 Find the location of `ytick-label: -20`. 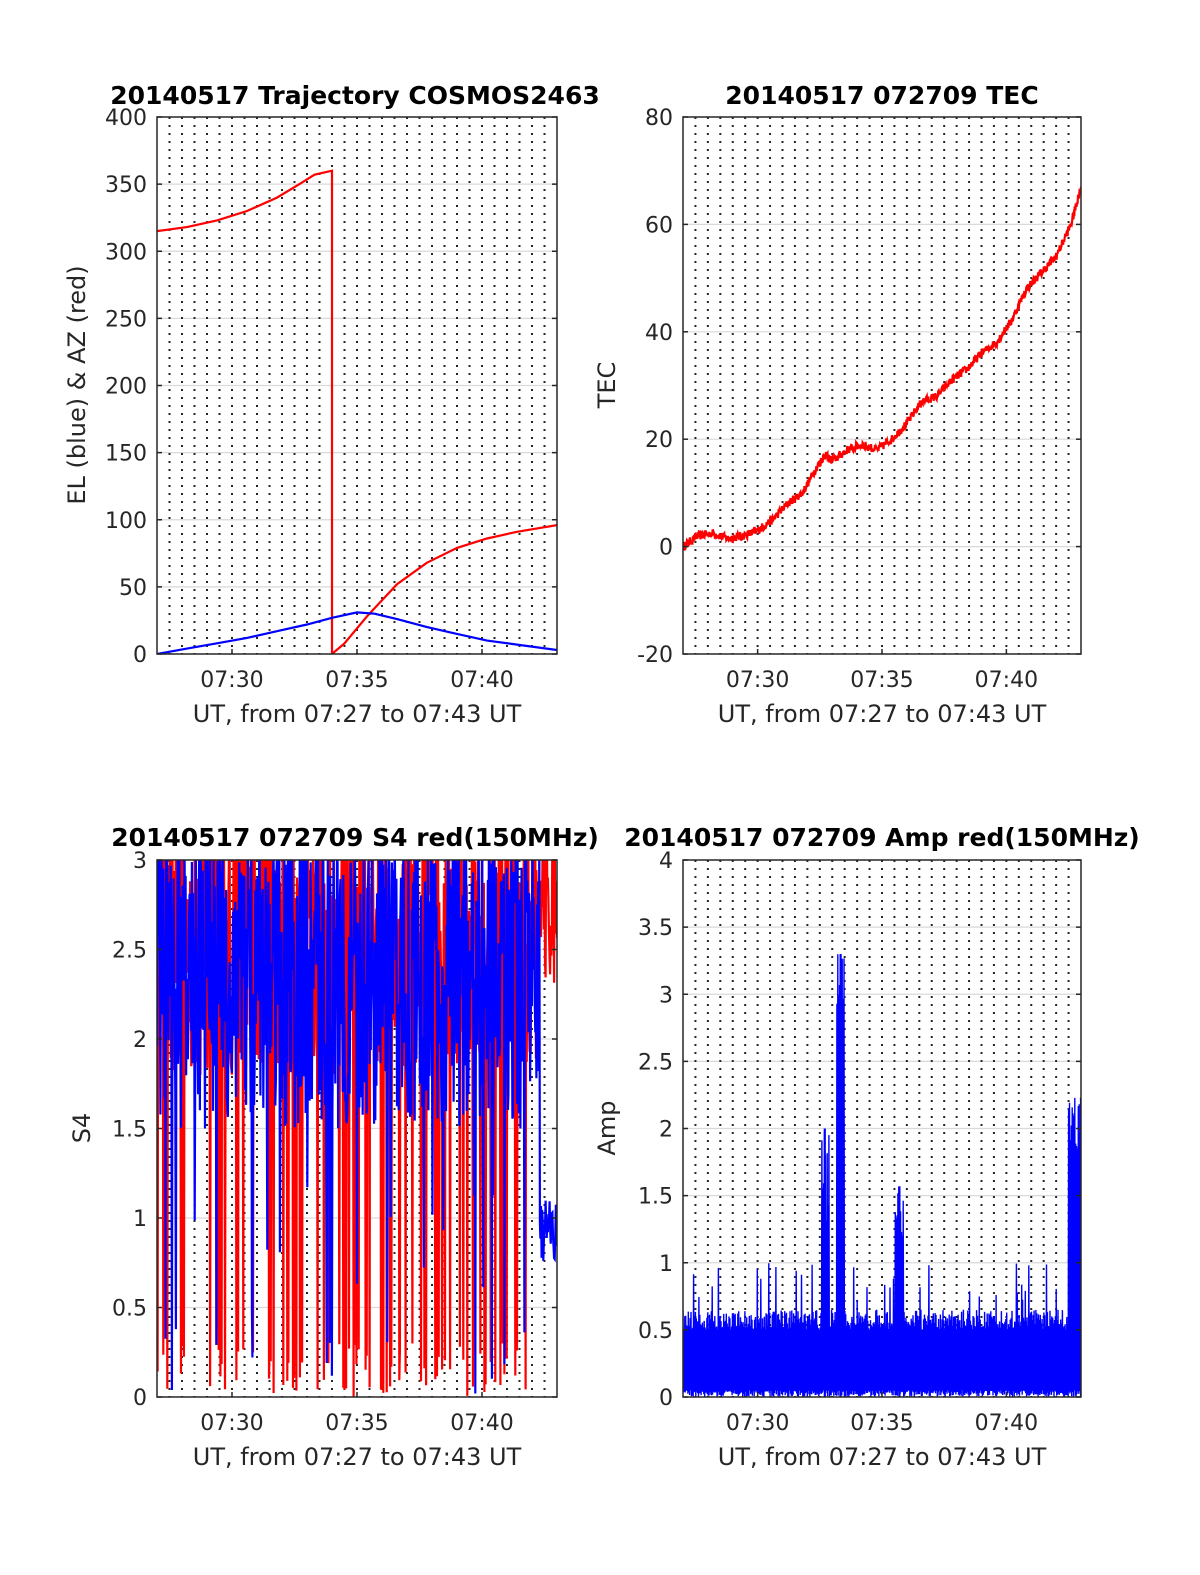

ytick-label: -20 is located at coordinates (655, 655).